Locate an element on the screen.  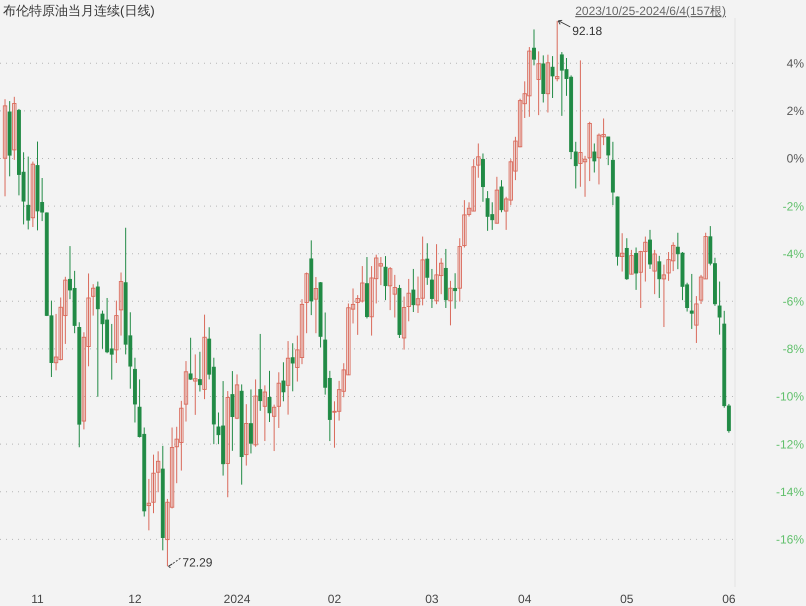
y-tick-label: -10% is located at coordinates (790, 397).